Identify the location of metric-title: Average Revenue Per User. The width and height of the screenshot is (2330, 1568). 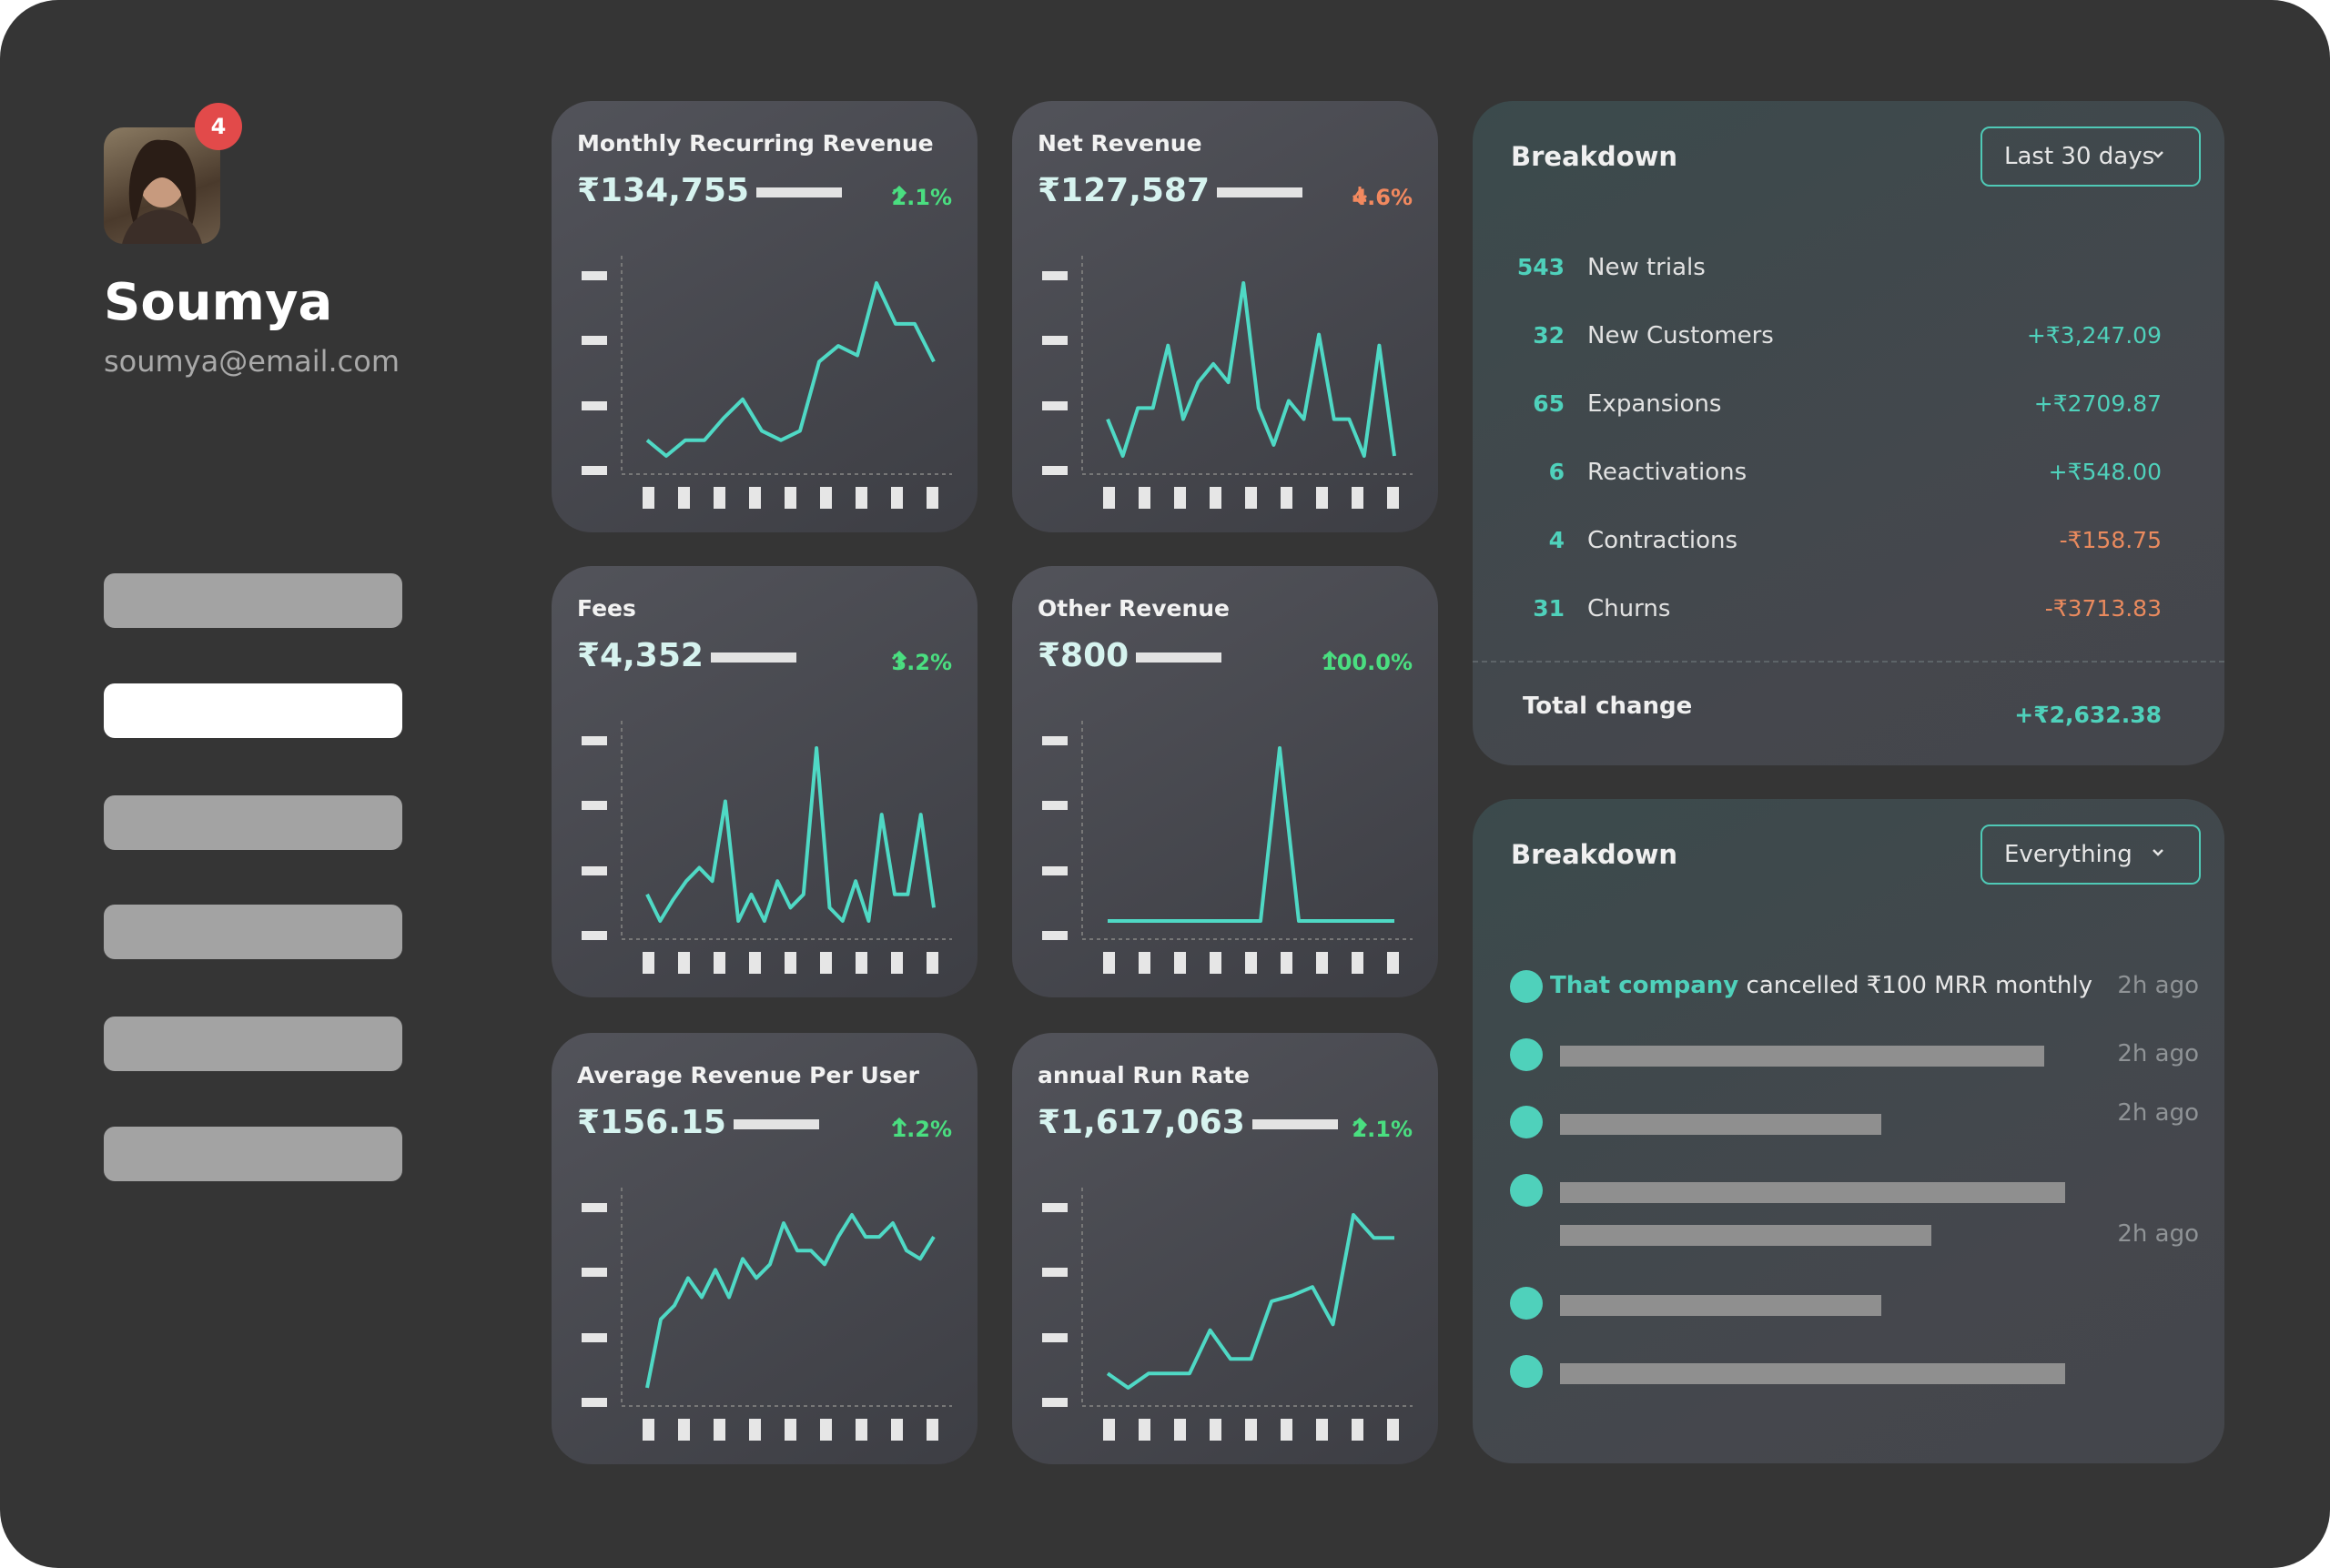
(748, 1075).